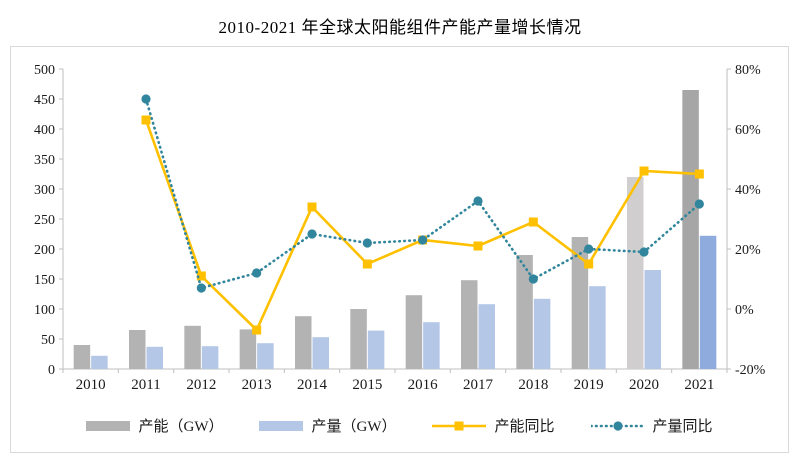  Describe the element at coordinates (44, 160) in the screenshot. I see `left-axis-tick-label: 350` at that location.